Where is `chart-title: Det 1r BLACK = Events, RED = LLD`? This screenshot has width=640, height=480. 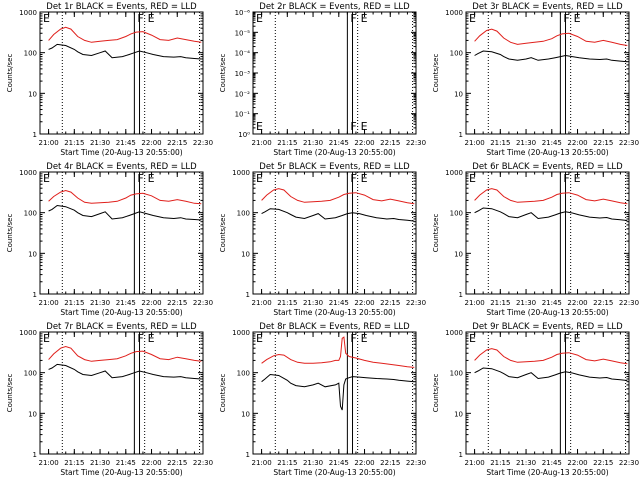 chart-title: Det 1r BLACK = Events, RED = LLD is located at coordinates (121, 7).